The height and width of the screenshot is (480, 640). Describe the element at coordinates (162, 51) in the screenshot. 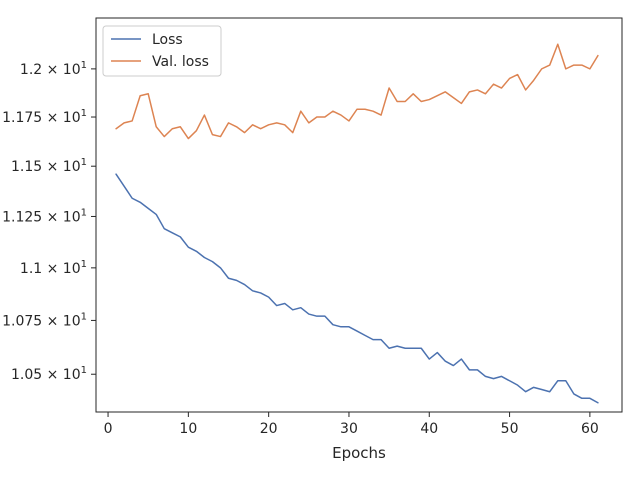

I see `legend: Loss Val. loss` at that location.